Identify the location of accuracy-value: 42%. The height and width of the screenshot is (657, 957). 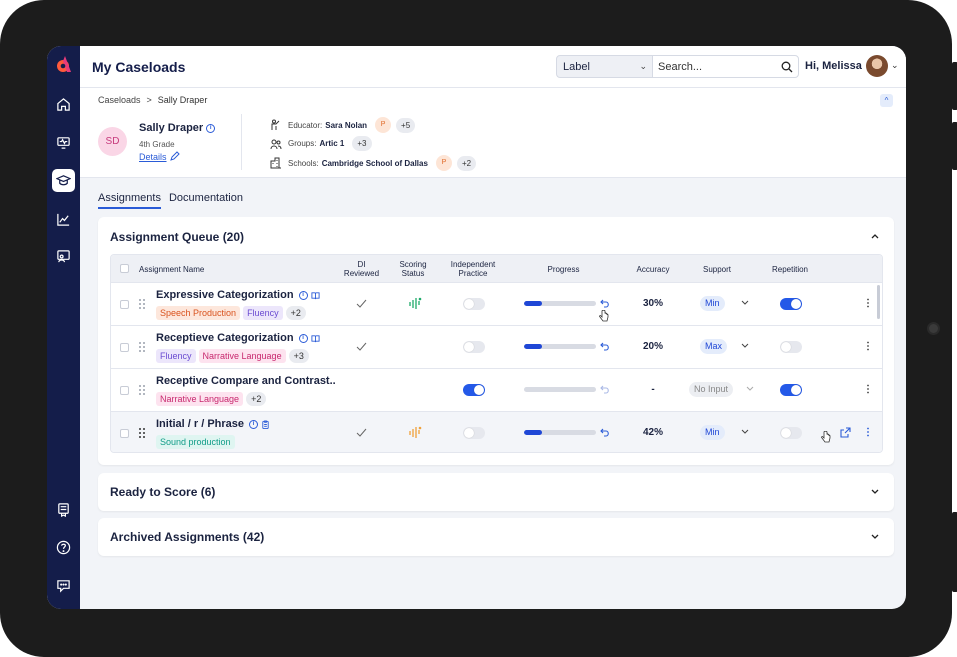
(652, 432).